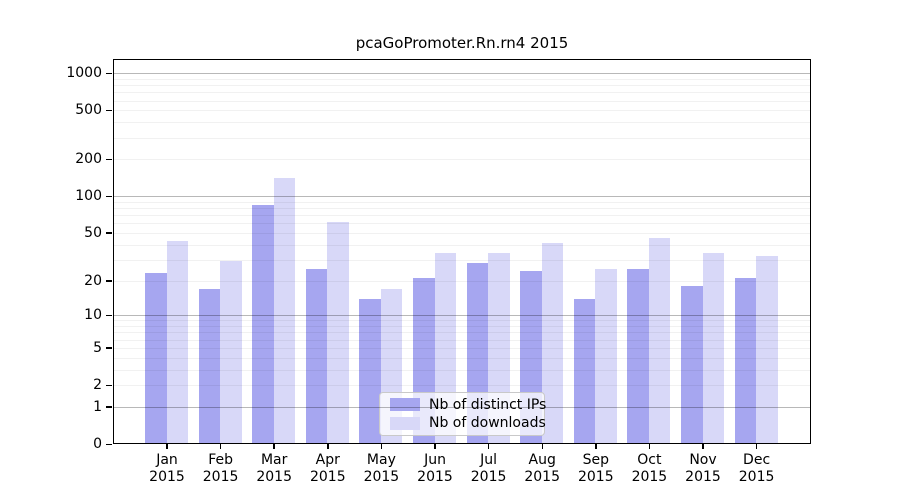 Image resolution: width=900 pixels, height=500 pixels. What do you see at coordinates (93, 280) in the screenshot?
I see `y-tick-label: 20` at bounding box center [93, 280].